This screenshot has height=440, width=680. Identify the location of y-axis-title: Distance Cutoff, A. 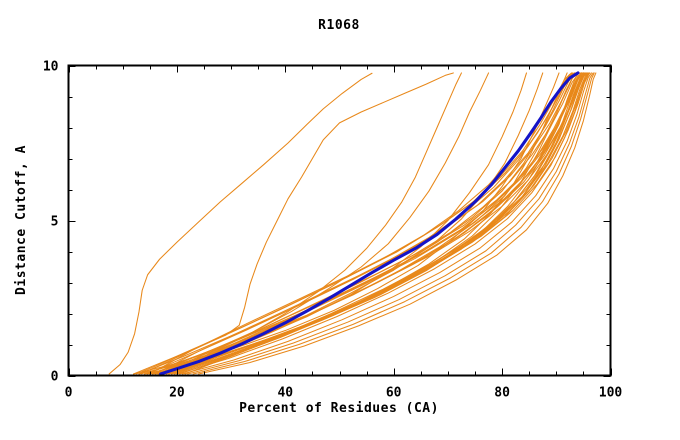
(21, 220).